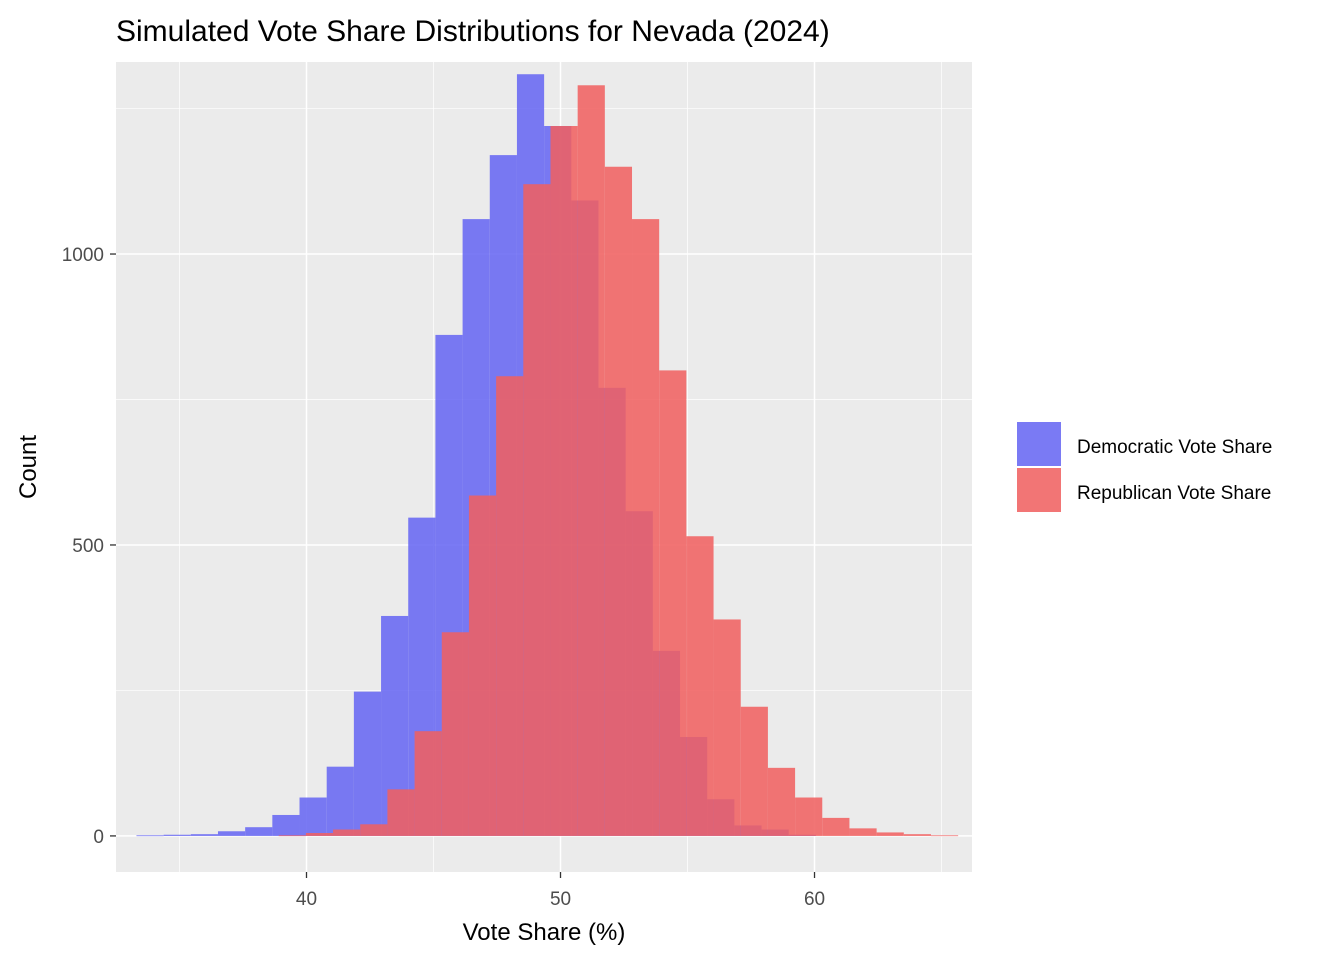 The width and height of the screenshot is (1344, 960). I want to click on legend-label-republican: Republican Vote Share, so click(1174, 493).